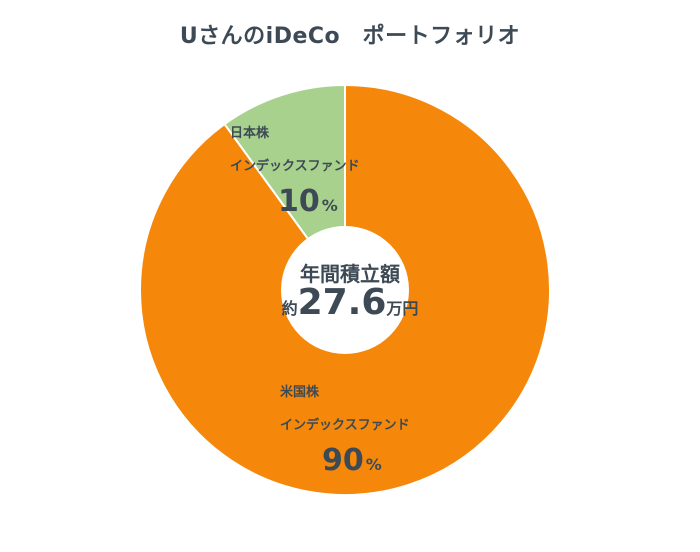 The height and width of the screenshot is (552, 700). I want to click on slice-percent-japan: 10%, so click(319, 201).